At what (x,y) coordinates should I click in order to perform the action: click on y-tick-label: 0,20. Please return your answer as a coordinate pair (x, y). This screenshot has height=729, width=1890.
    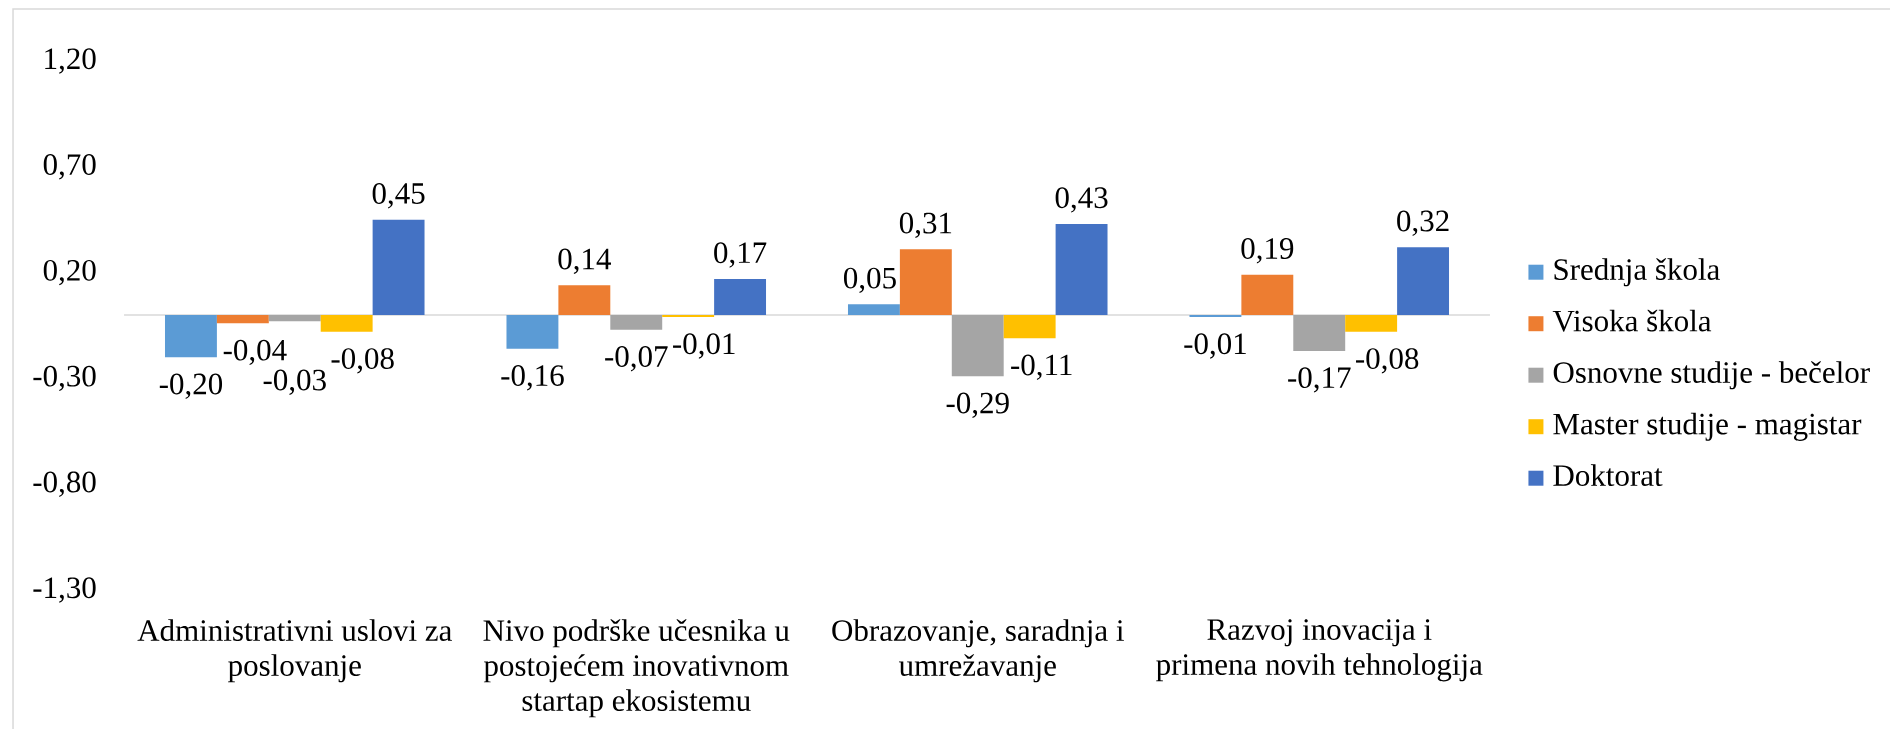
    Looking at the image, I should click on (69, 272).